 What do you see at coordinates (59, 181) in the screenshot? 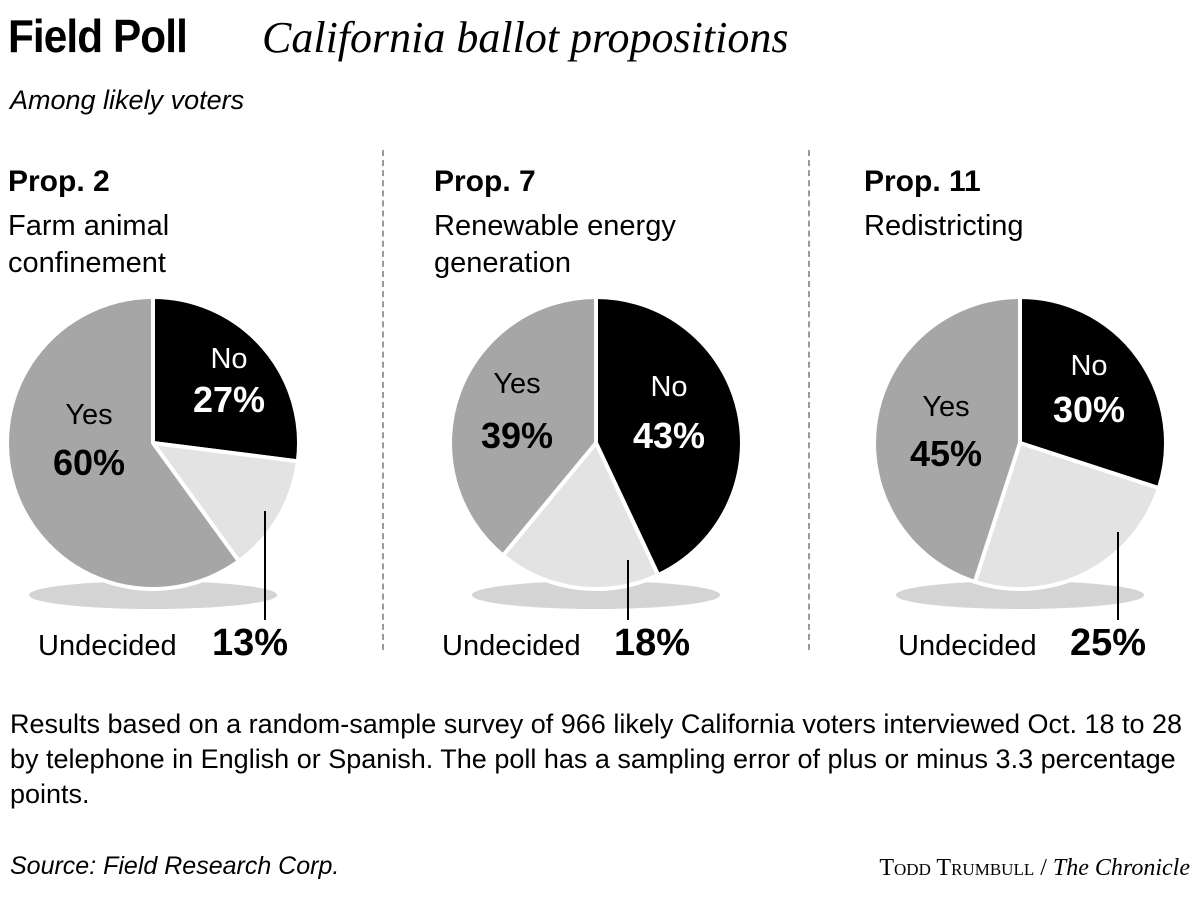
I see `prop-2-title: Prop. 2` at bounding box center [59, 181].